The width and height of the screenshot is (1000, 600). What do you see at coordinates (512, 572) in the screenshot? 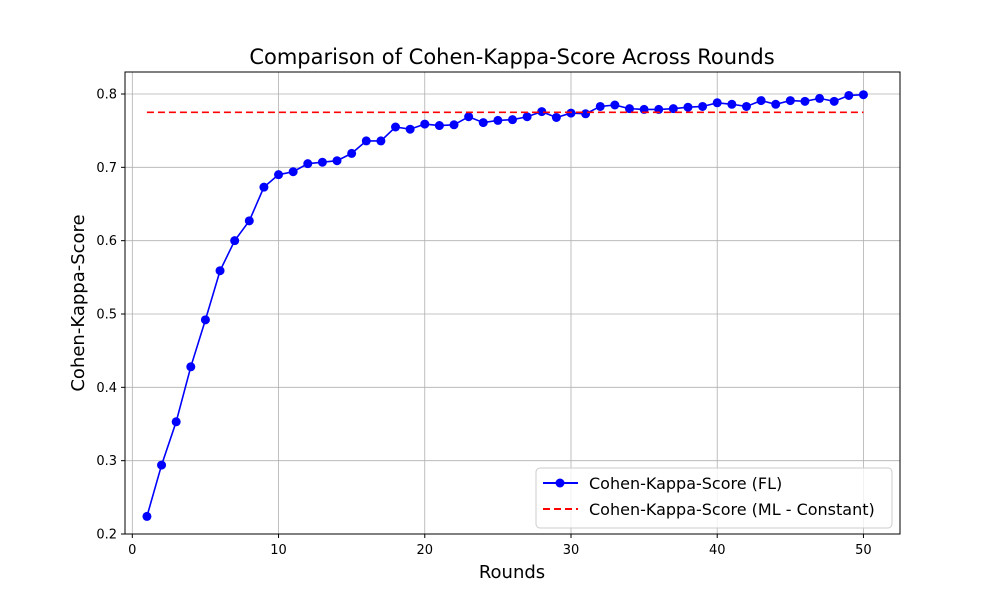
I see `x-axis-label: Rounds` at bounding box center [512, 572].